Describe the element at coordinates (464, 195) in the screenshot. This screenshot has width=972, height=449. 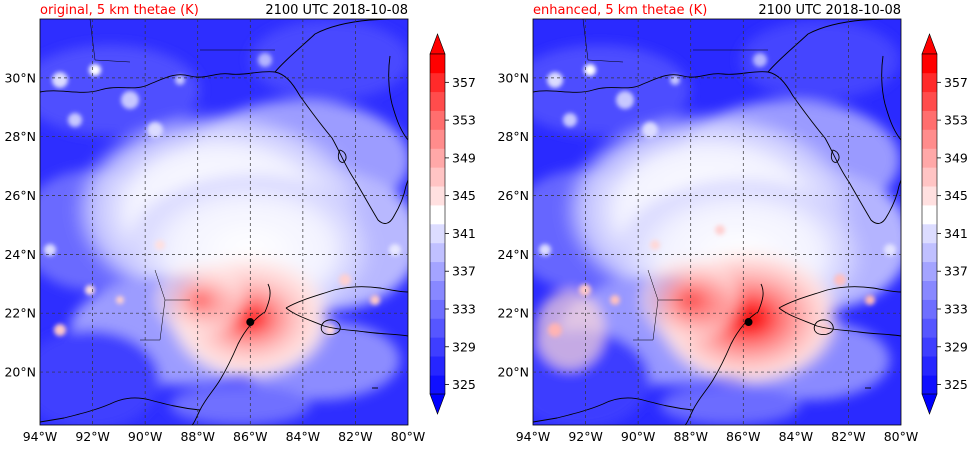
I see `colorbar-tick-label: 345` at that location.